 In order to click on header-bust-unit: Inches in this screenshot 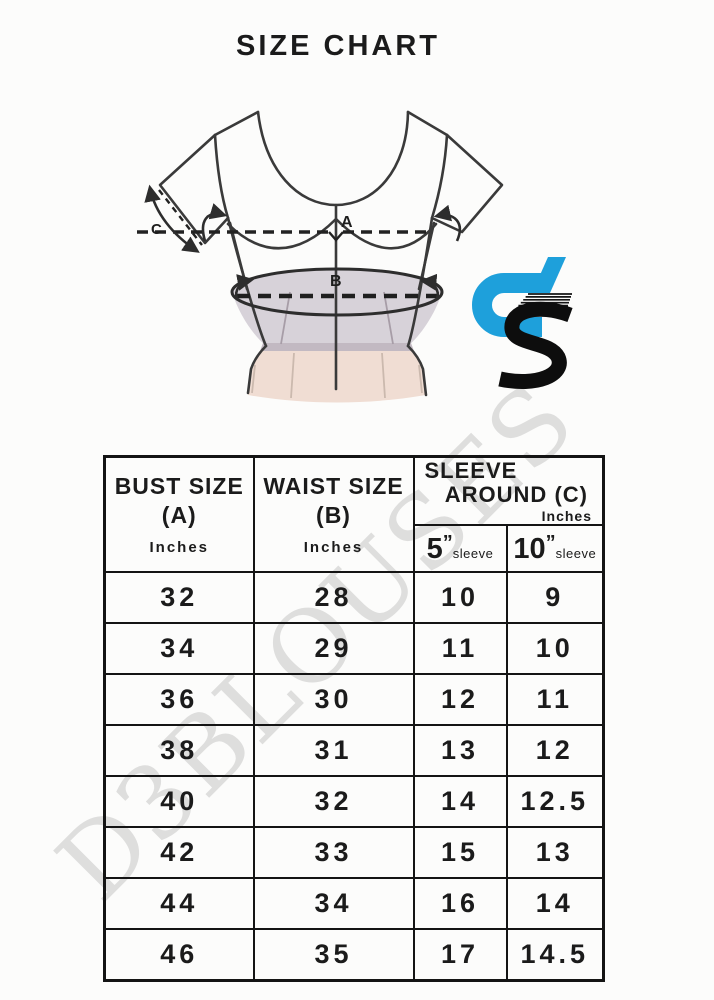, I will do `click(179, 547)`.